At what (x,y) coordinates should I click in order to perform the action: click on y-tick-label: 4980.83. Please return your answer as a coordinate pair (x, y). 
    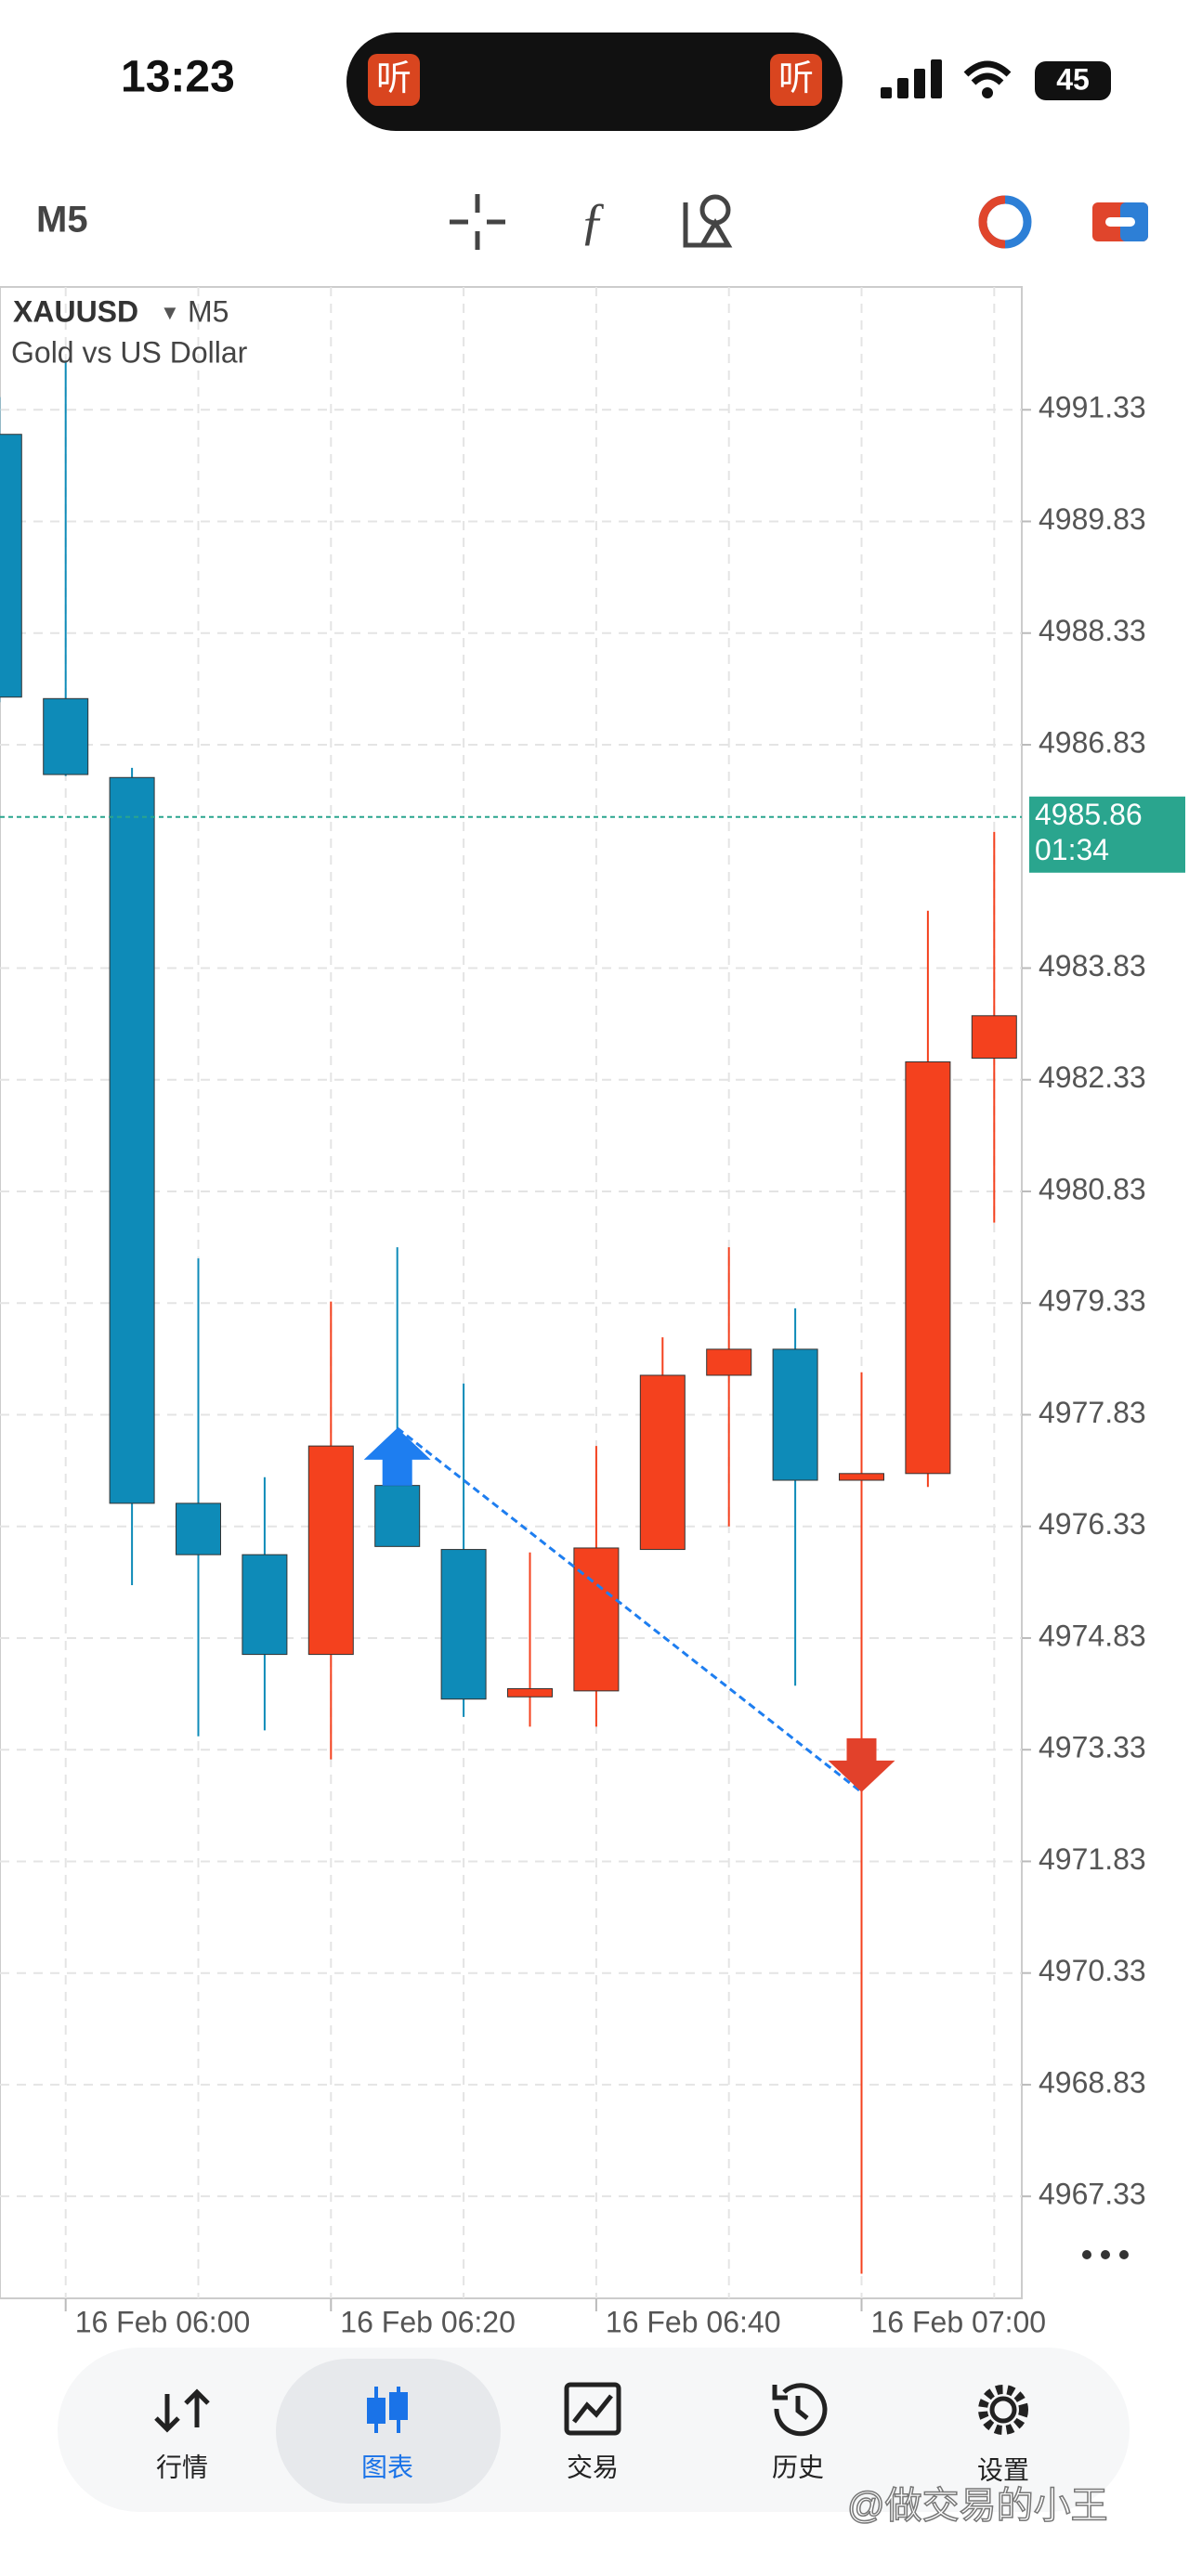
    Looking at the image, I should click on (1092, 1188).